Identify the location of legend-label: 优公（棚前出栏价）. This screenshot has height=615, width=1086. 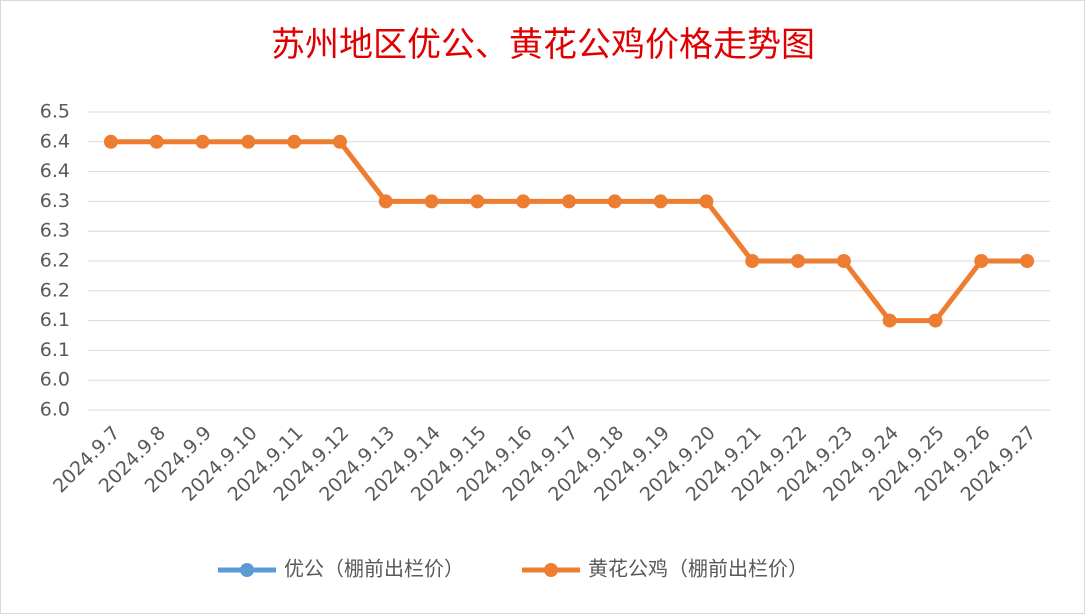
(374, 569).